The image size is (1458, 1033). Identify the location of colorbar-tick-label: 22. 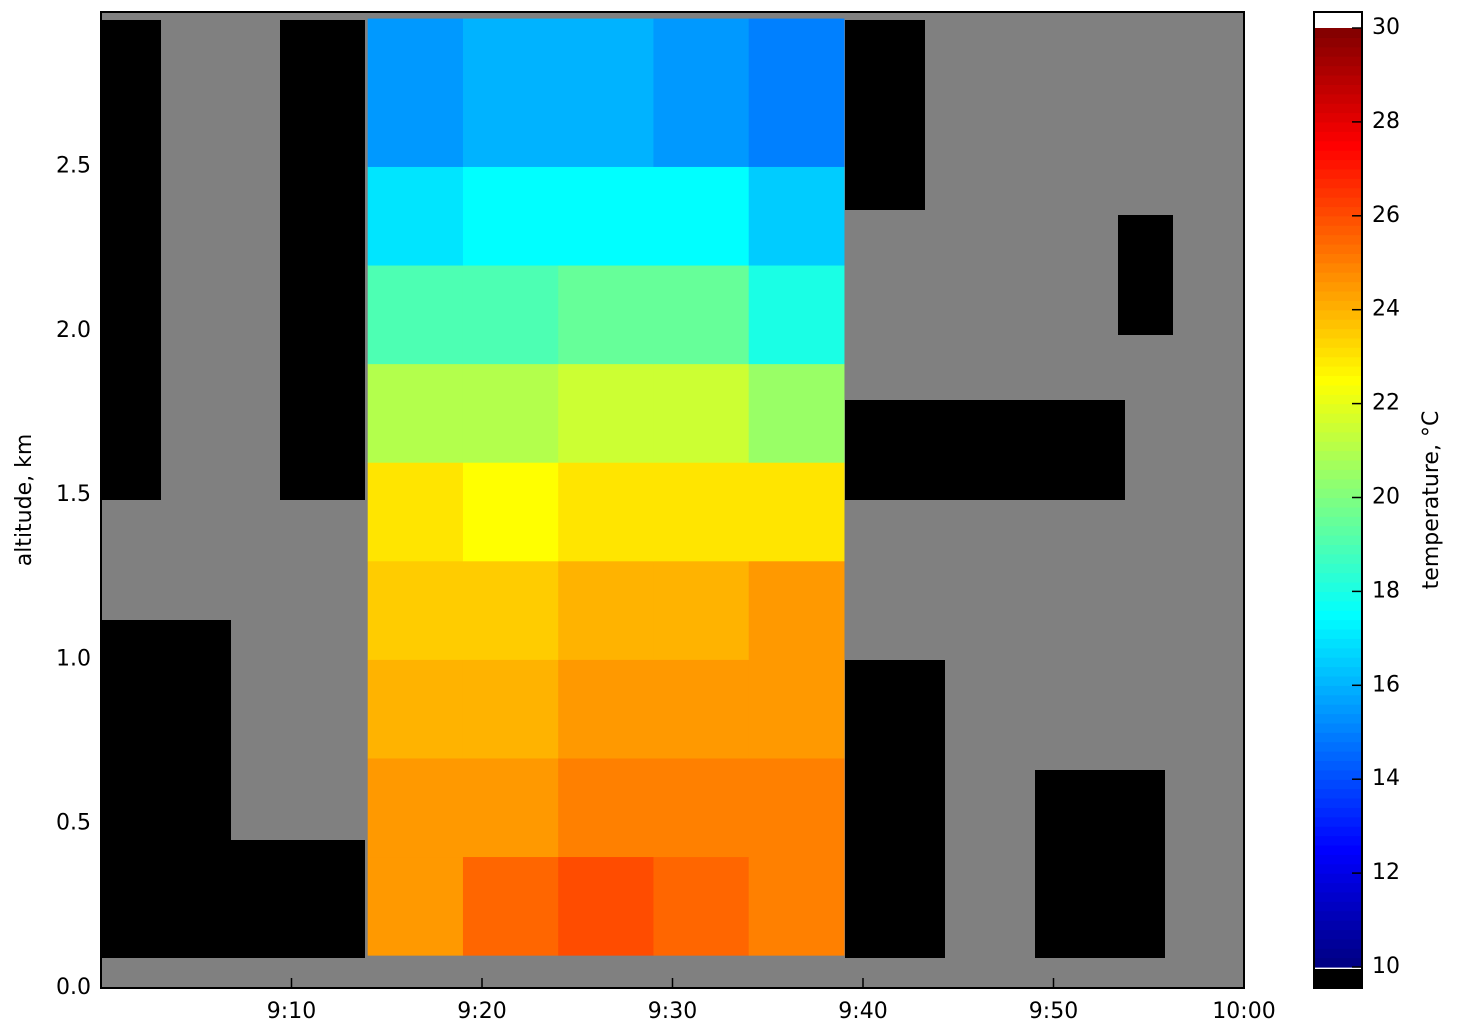
(1386, 403).